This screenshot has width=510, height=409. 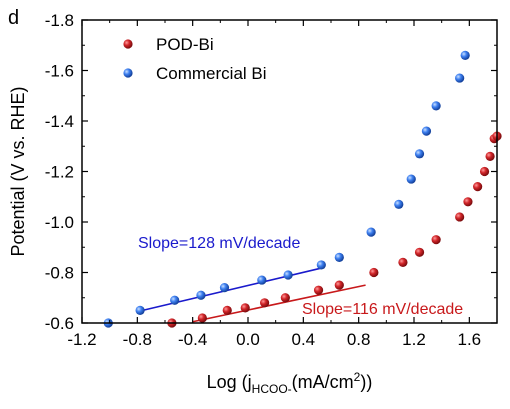 I want to click on y-tick-label: -1.4, so click(x=59, y=121).